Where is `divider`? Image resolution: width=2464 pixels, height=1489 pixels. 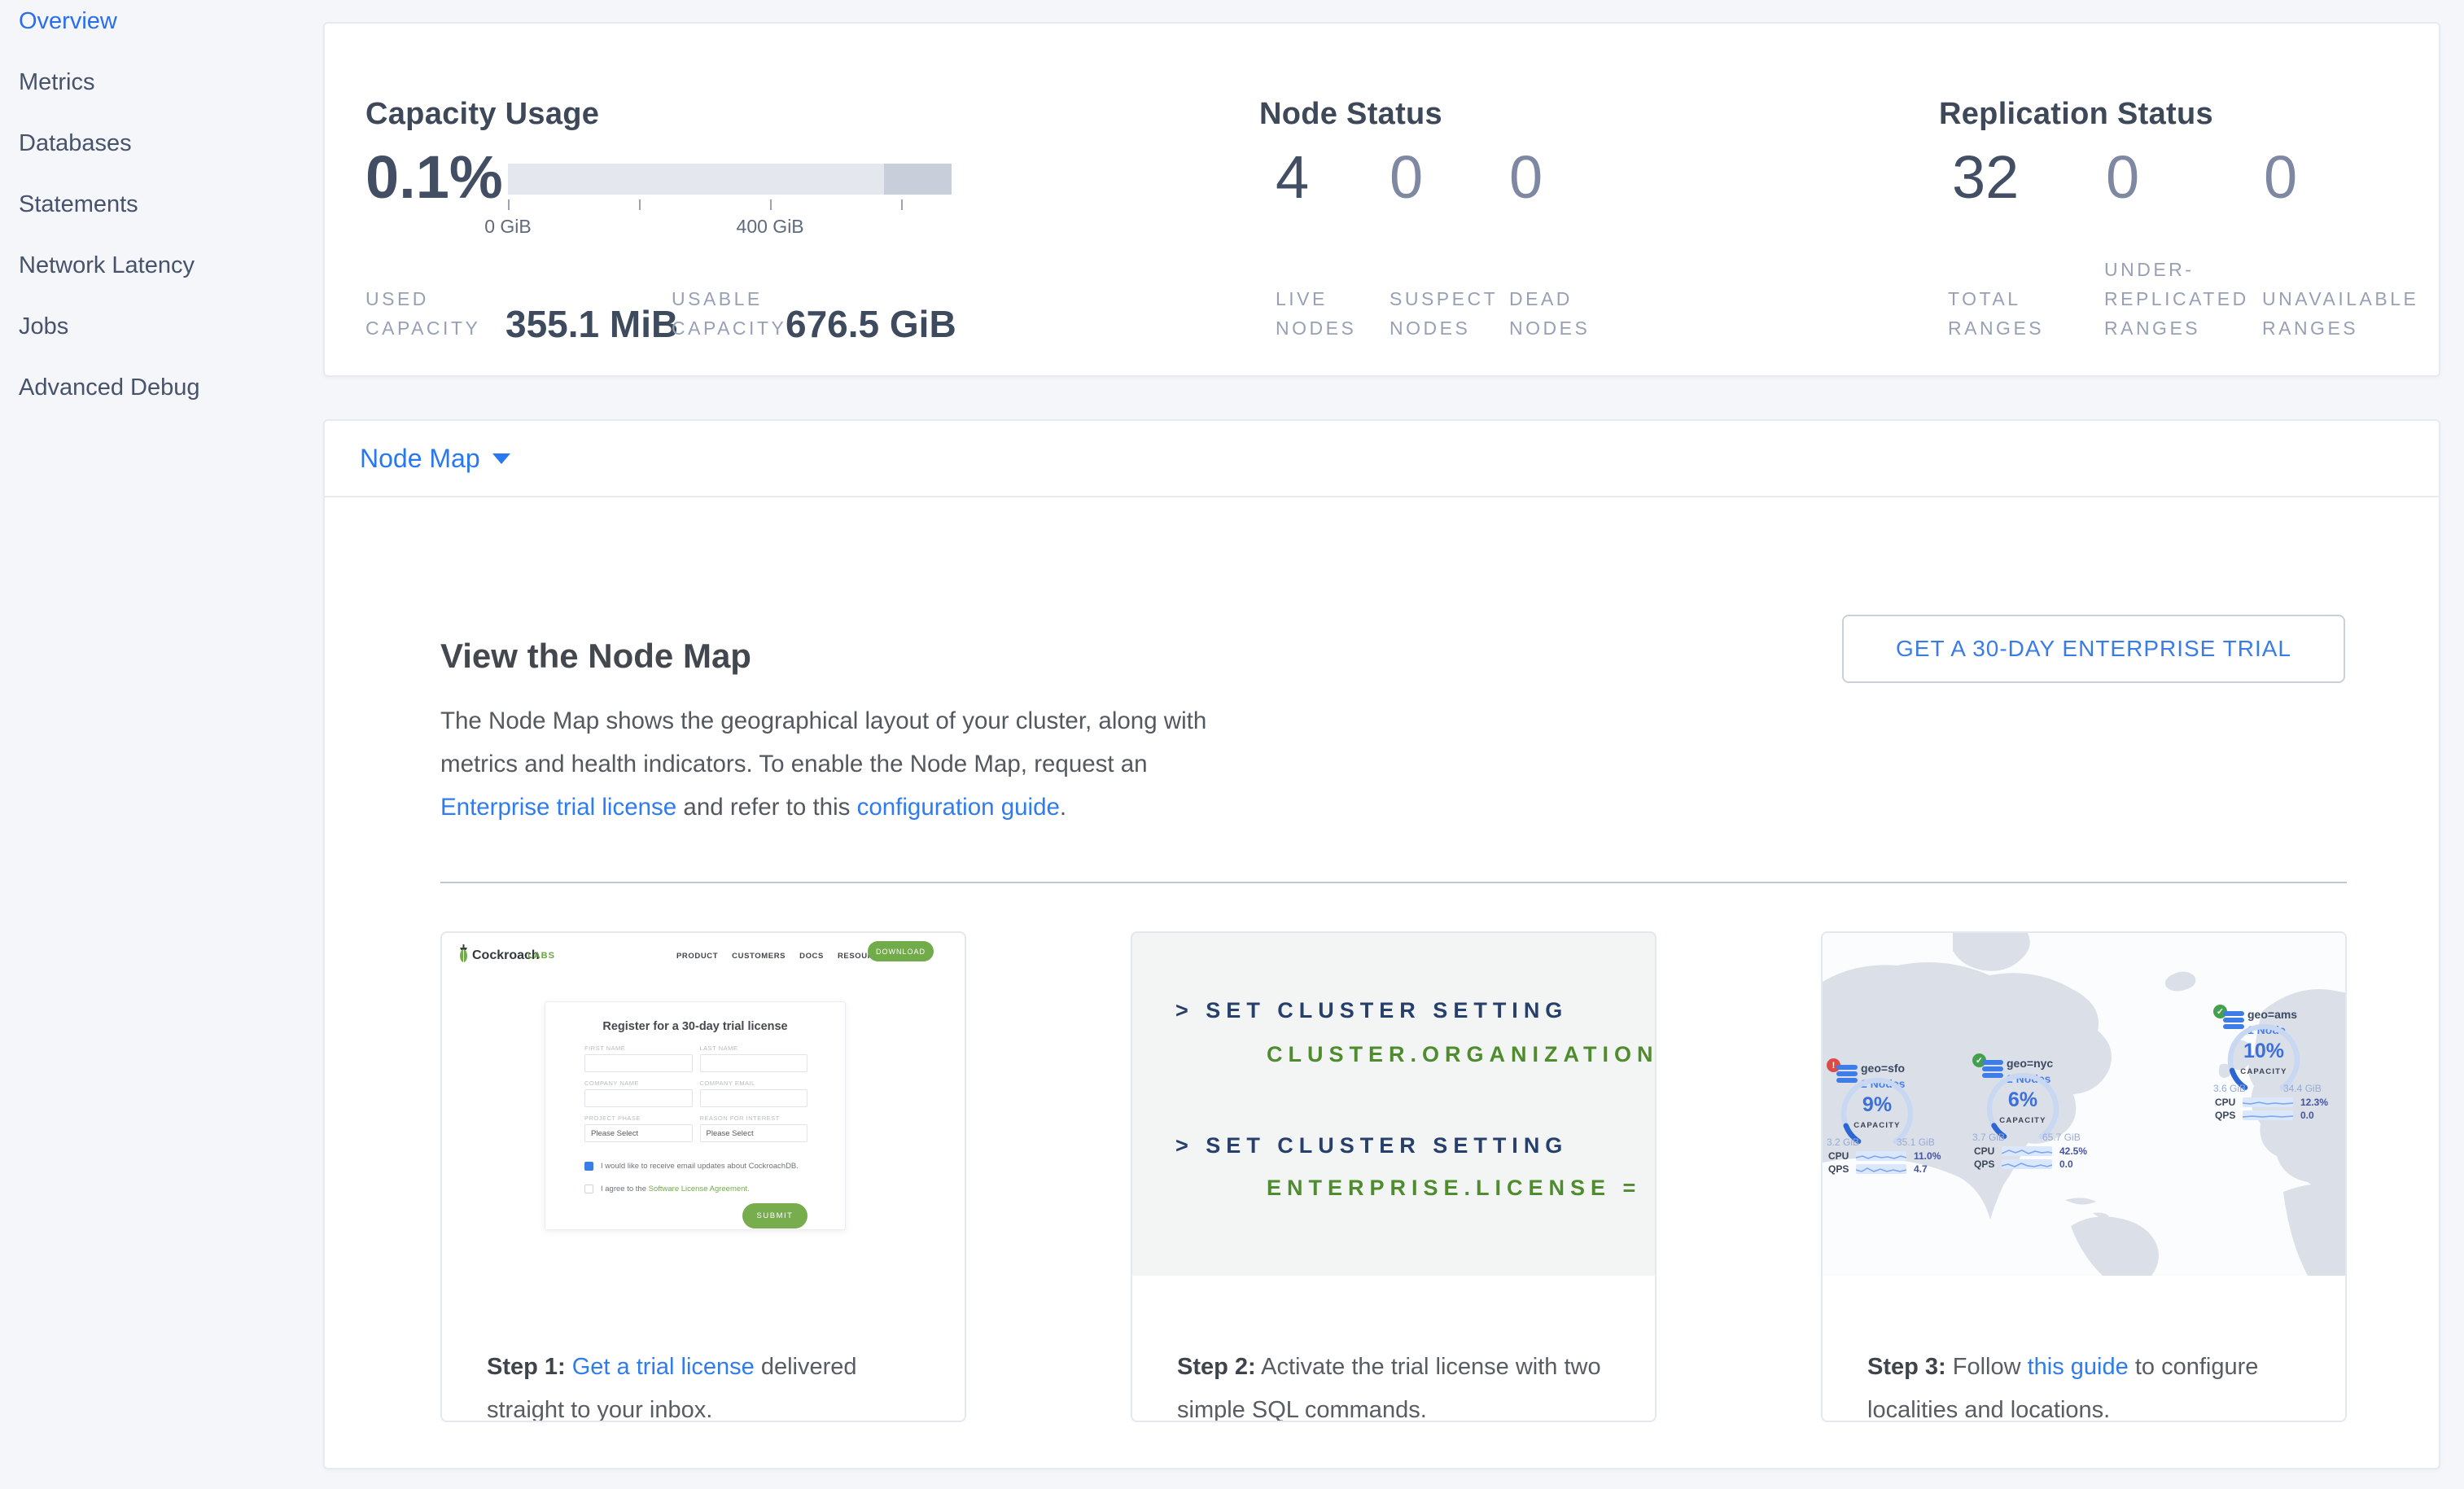
divider is located at coordinates (1394, 882).